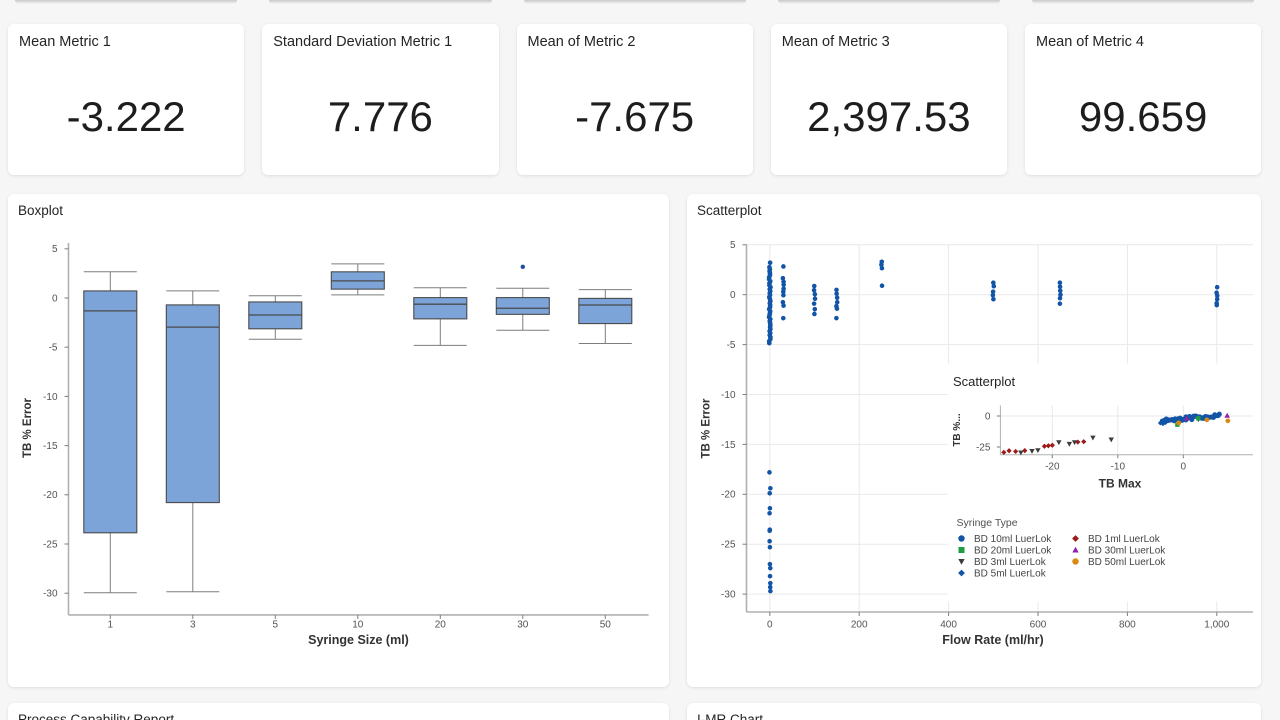 The width and height of the screenshot is (1280, 720). I want to click on svg-text: 1, so click(111, 624).